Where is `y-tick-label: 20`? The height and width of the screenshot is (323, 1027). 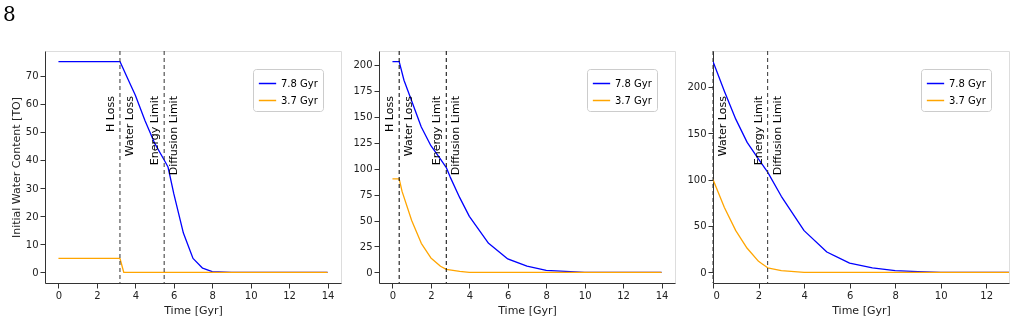 y-tick-label: 20 is located at coordinates (32, 216).